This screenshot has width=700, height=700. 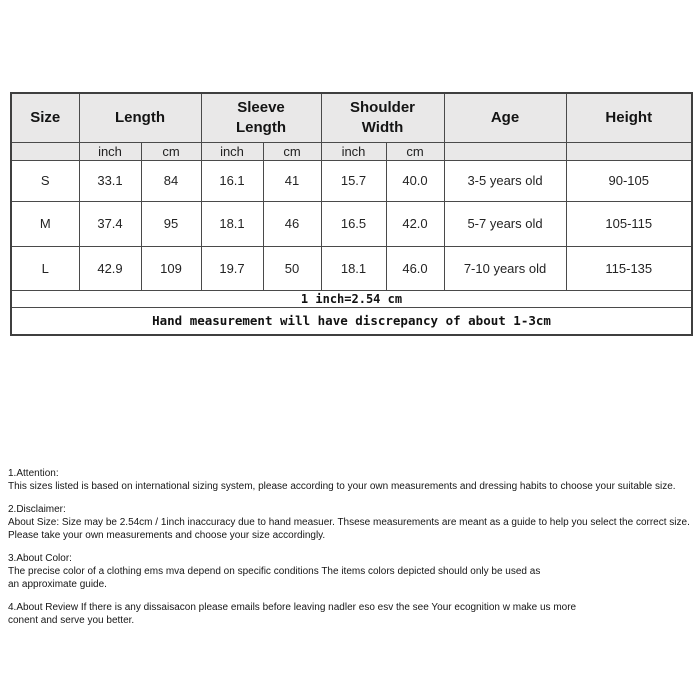 I want to click on shoulder-inch-cell: 16.5, so click(x=353, y=223).